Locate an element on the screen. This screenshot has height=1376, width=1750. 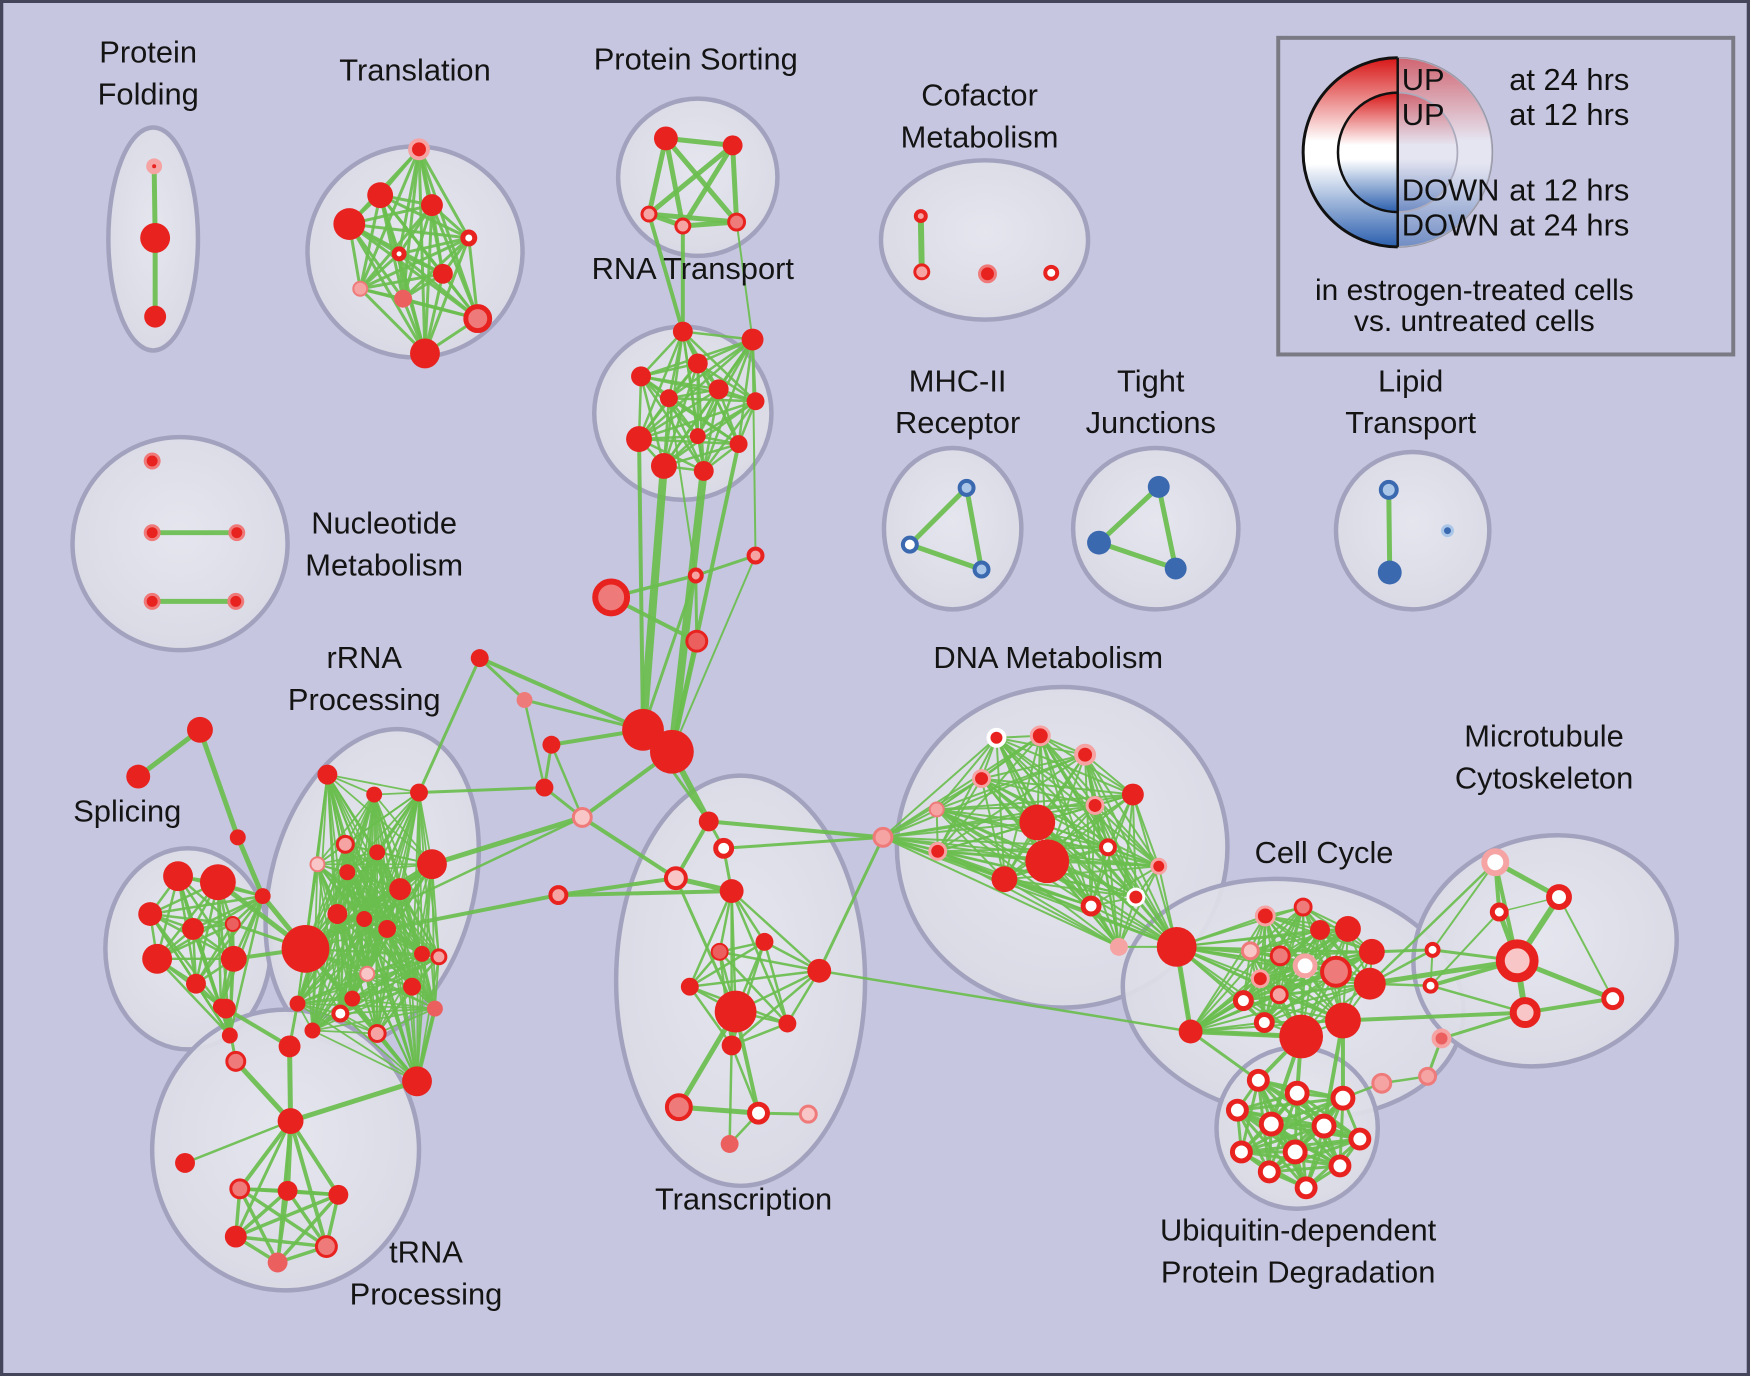
legend-direction-label-2: DOWN is located at coordinates (1451, 190).